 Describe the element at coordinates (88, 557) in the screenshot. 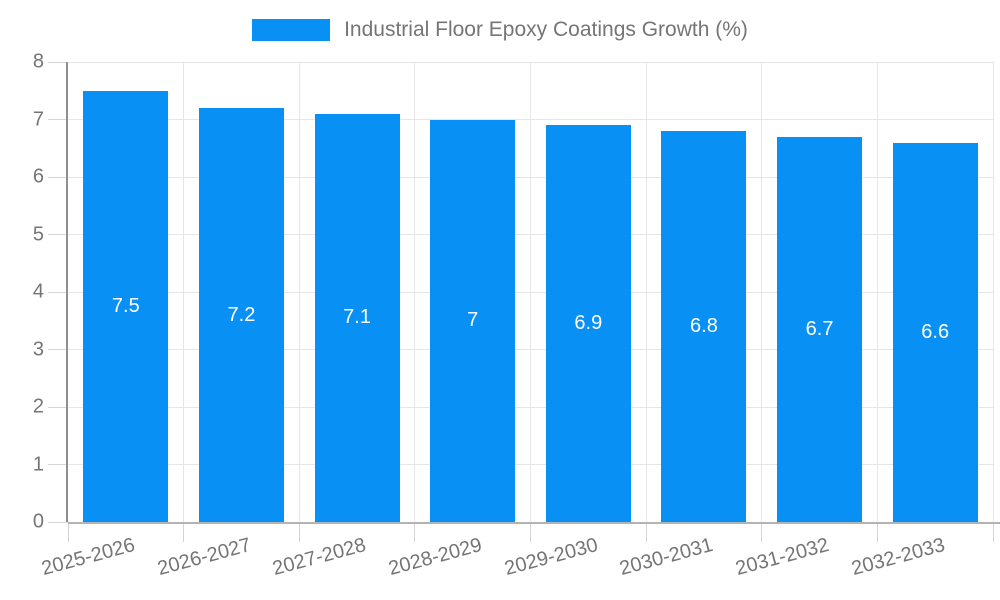

I see `x-axis-category-label: 2025-2026` at that location.